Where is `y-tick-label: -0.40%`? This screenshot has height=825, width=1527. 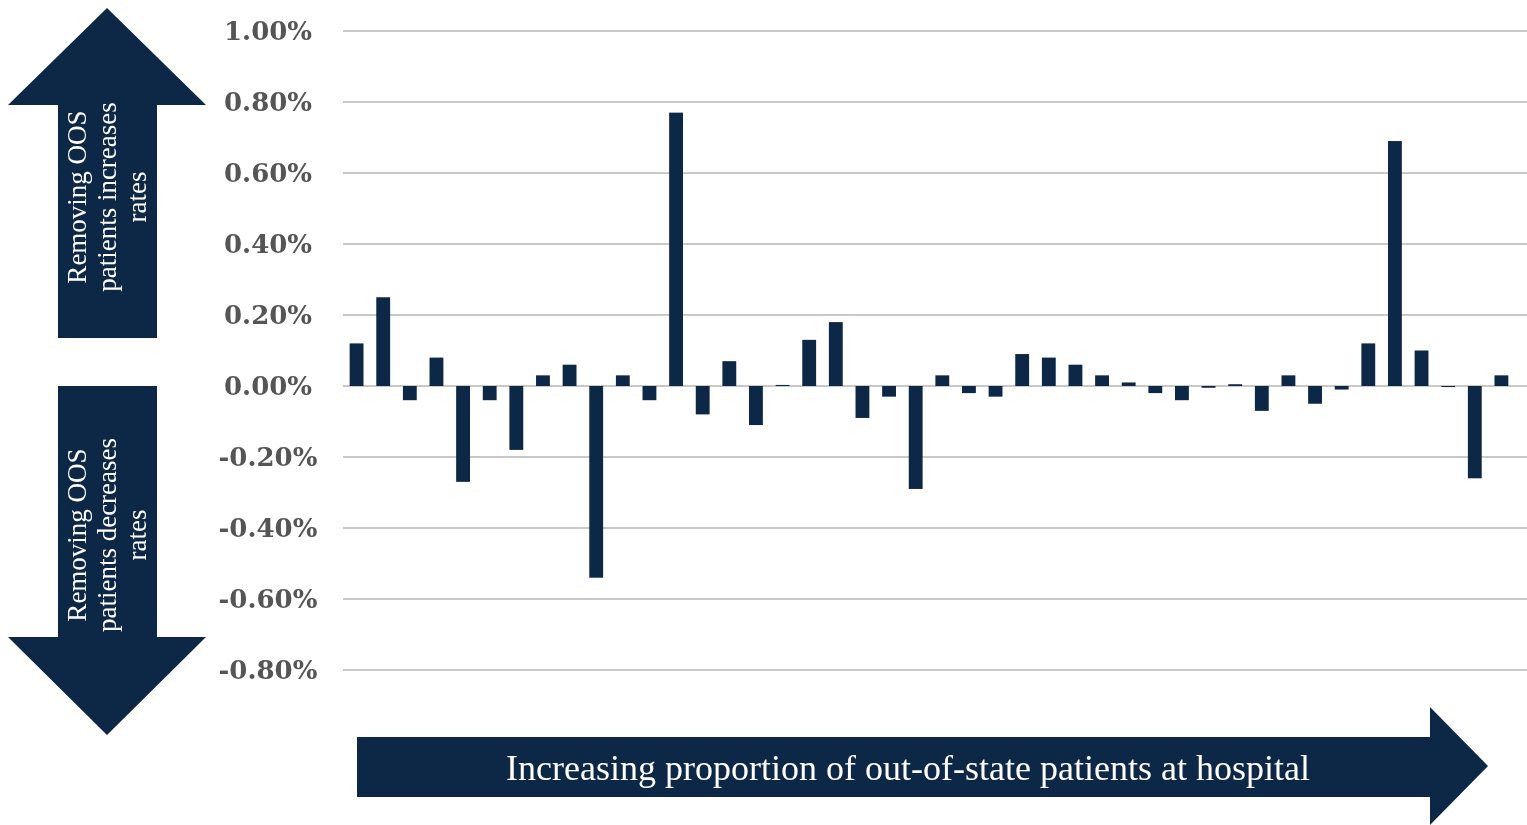 y-tick-label: -0.40% is located at coordinates (268, 528).